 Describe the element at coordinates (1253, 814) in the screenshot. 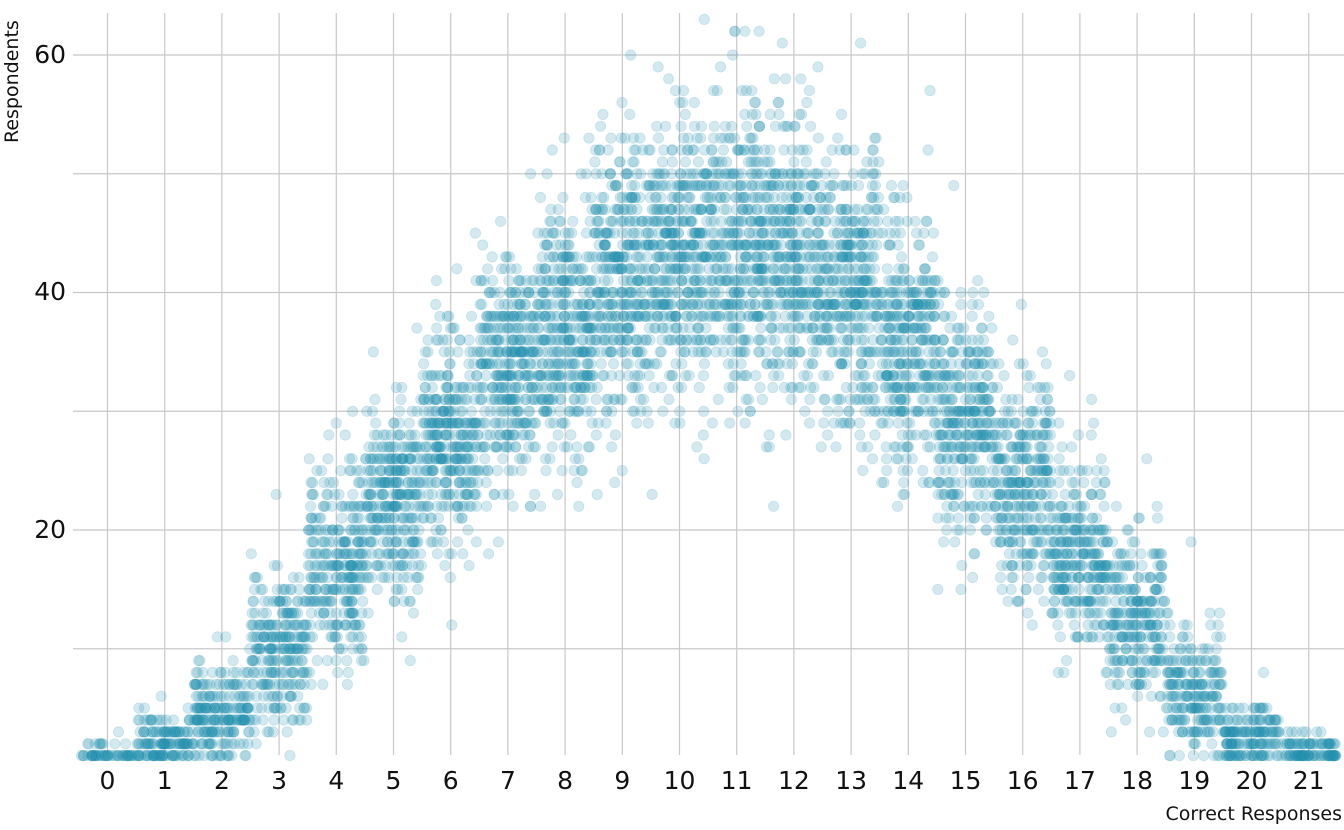

I see `x-axis-label: Correct Responses` at that location.